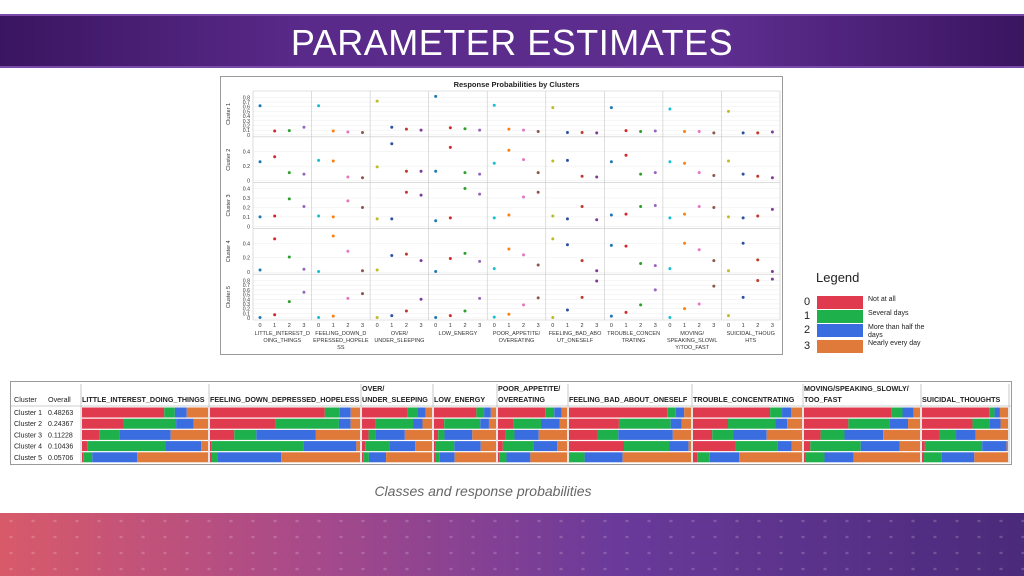 This screenshot has height=576, width=1024. I want to click on chart-title: Response Probabilities by Clusters, so click(517, 84).